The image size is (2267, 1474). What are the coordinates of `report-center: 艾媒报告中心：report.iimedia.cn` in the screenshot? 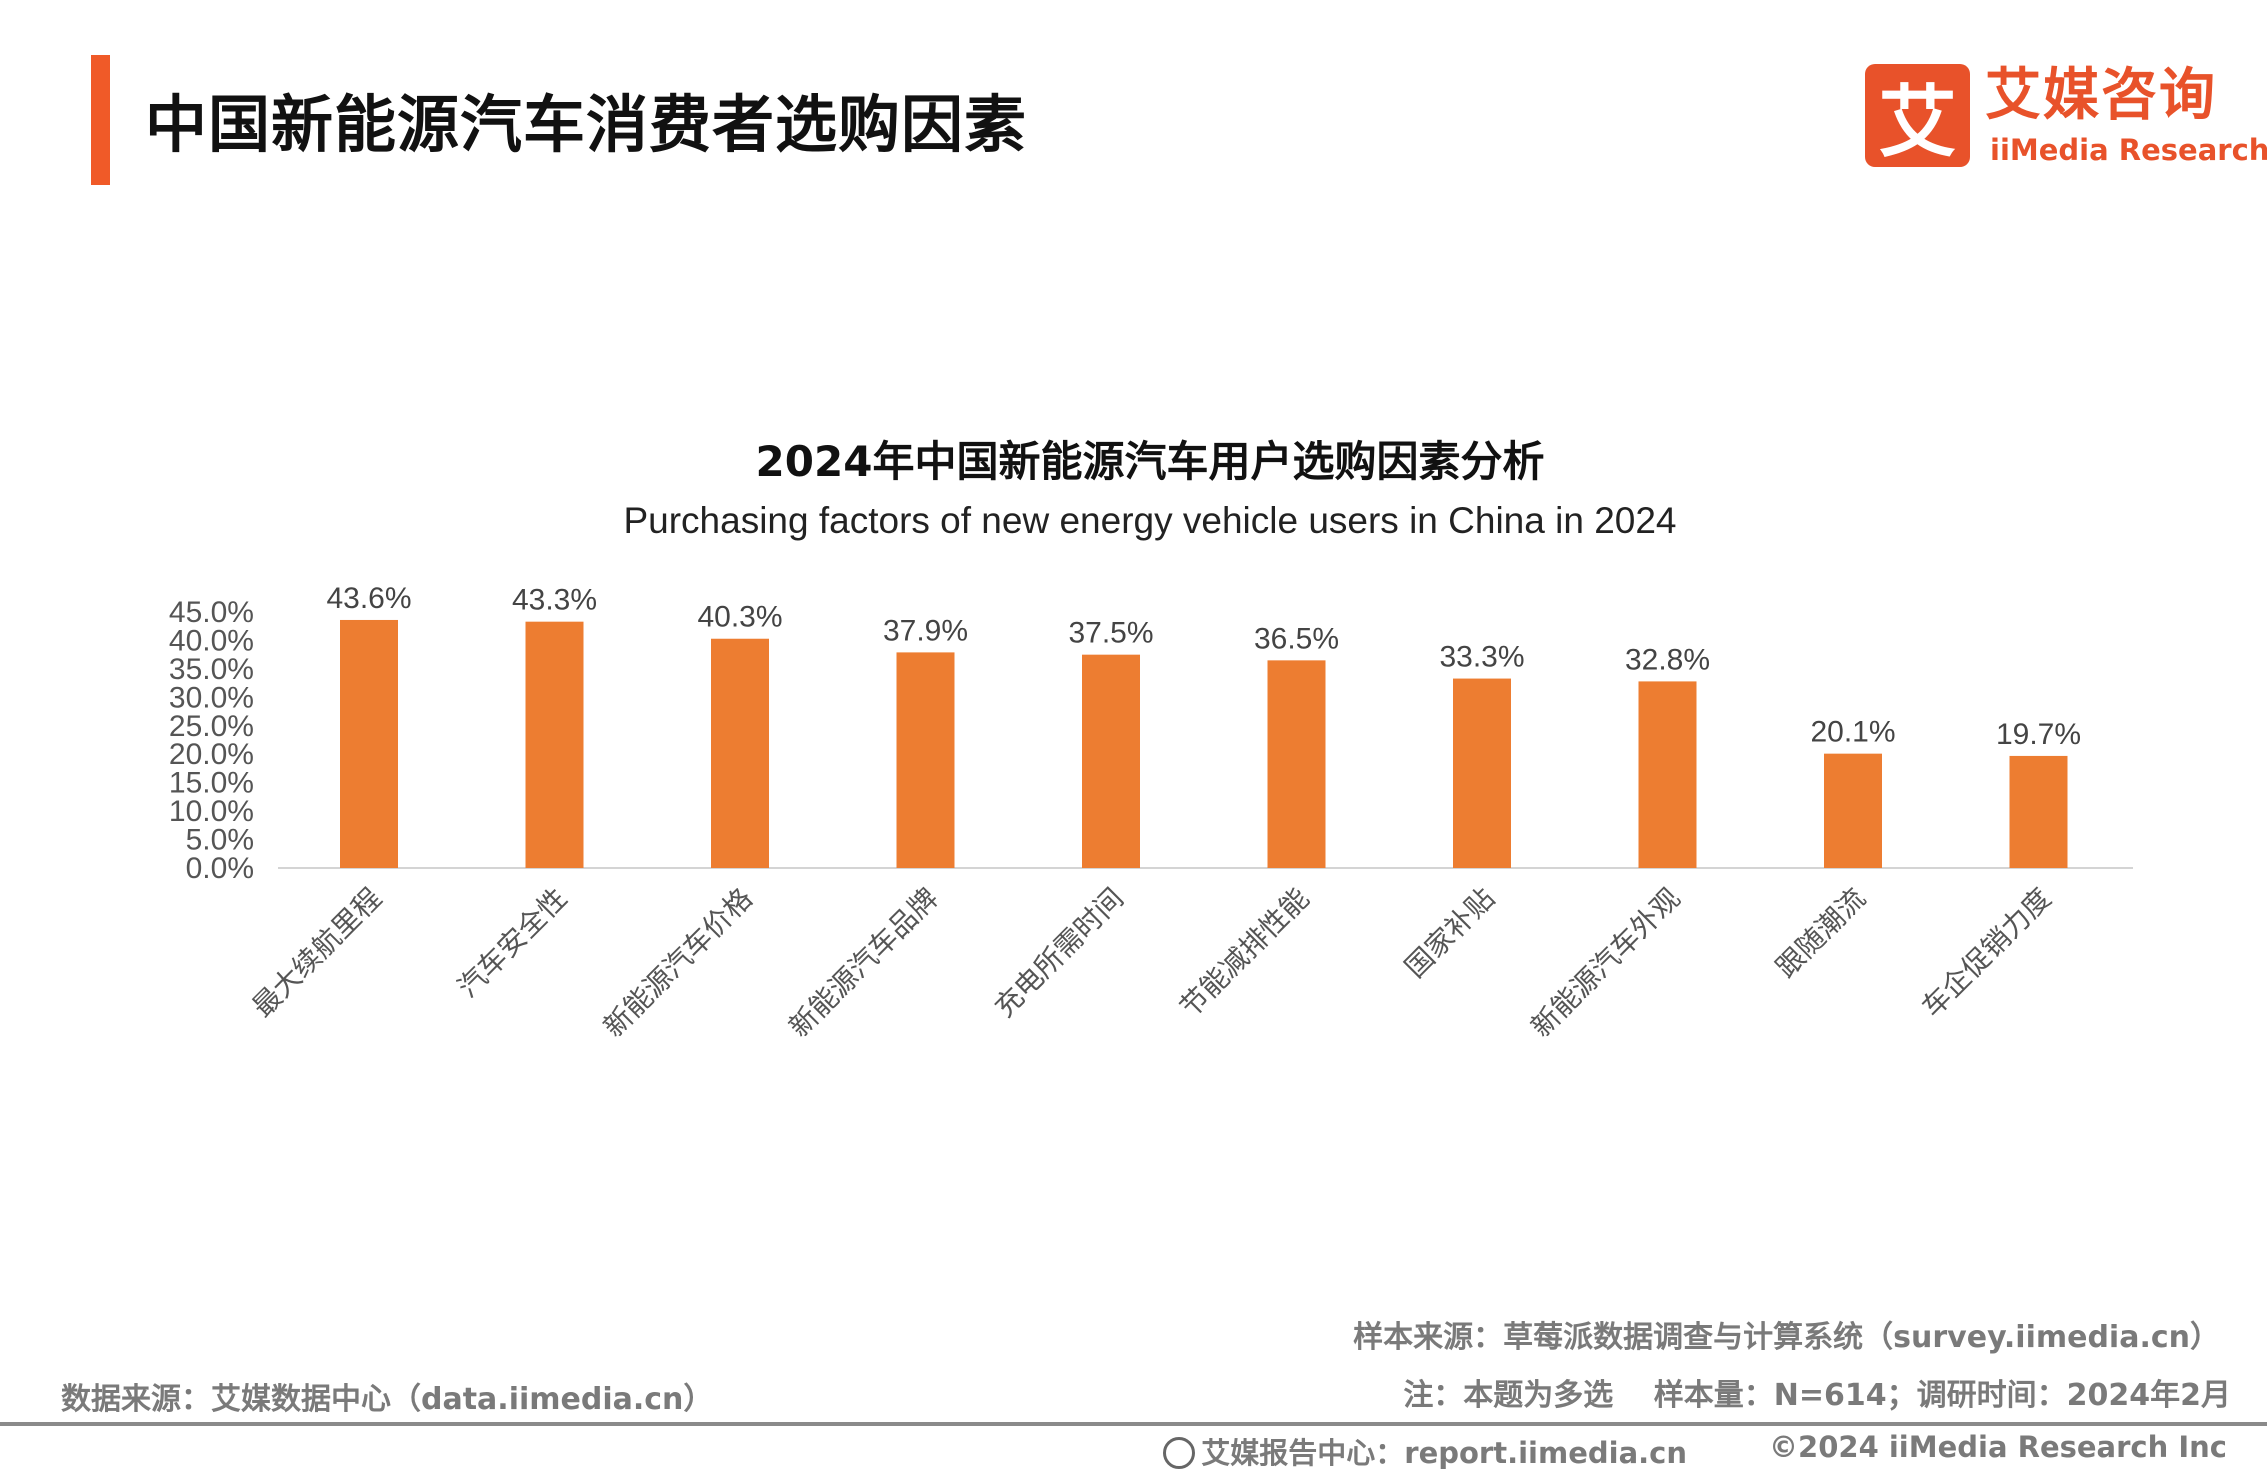 It's located at (1425, 1451).